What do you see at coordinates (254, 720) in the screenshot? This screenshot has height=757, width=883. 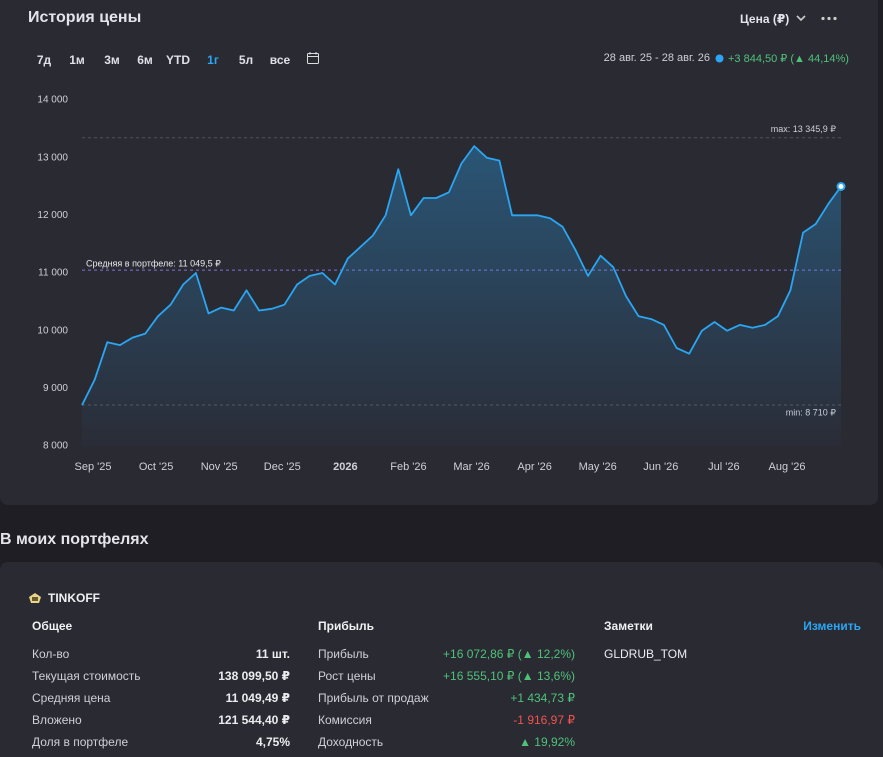 I see `row-value: 121 544,40 ₽` at bounding box center [254, 720].